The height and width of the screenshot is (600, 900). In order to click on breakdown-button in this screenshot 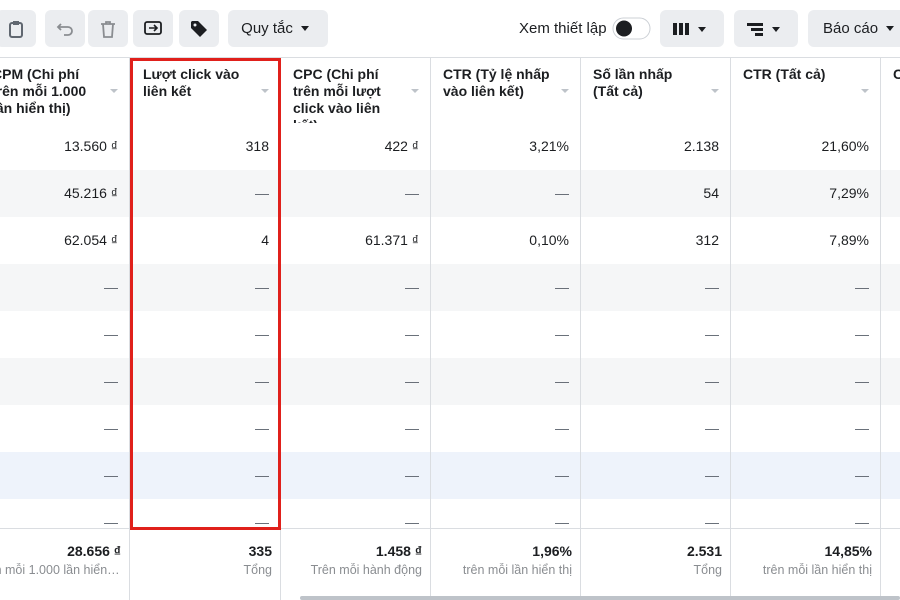, I will do `click(766, 28)`.